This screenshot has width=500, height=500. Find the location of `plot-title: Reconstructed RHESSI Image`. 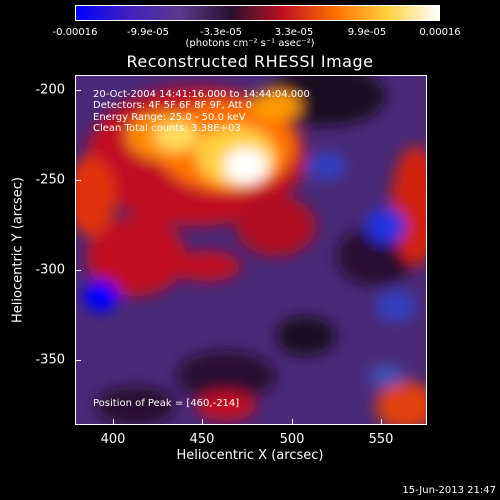

plot-title: Reconstructed RHESSI Image is located at coordinates (250, 61).